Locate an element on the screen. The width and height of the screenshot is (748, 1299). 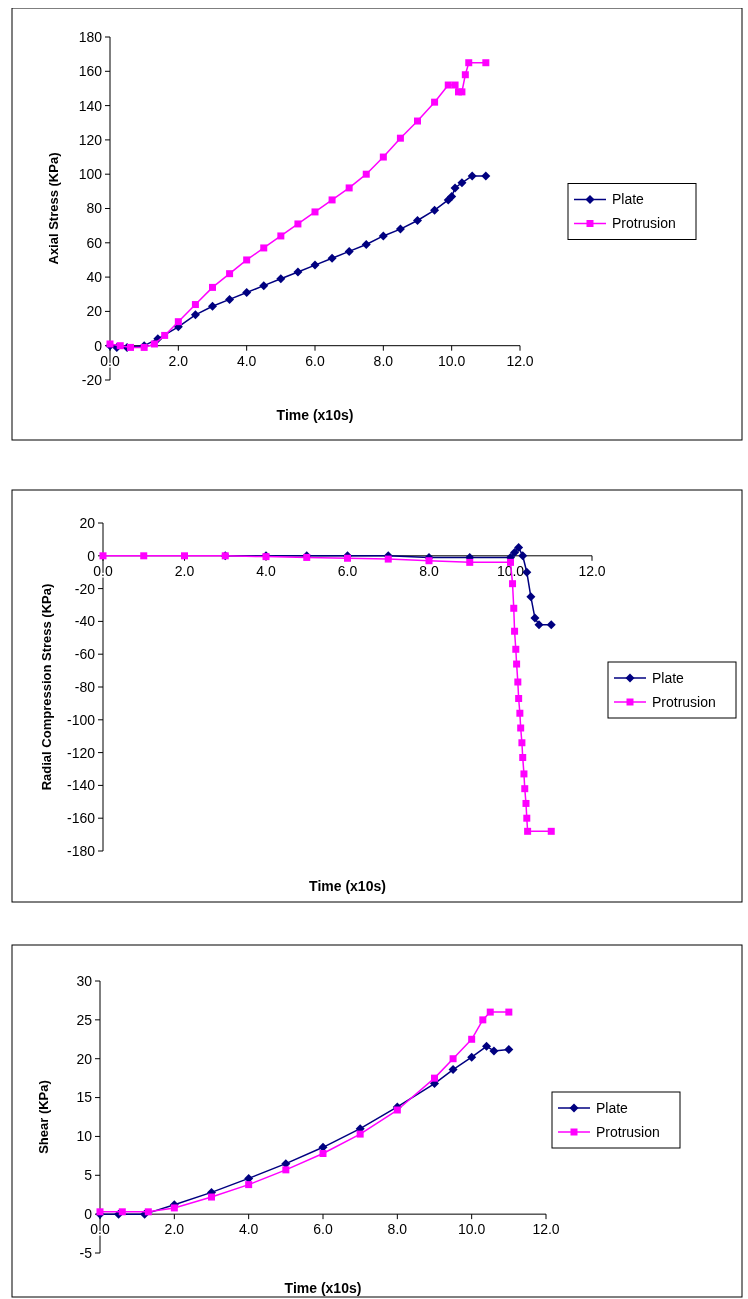
y-tick-label: -120 is located at coordinates (81, 752).